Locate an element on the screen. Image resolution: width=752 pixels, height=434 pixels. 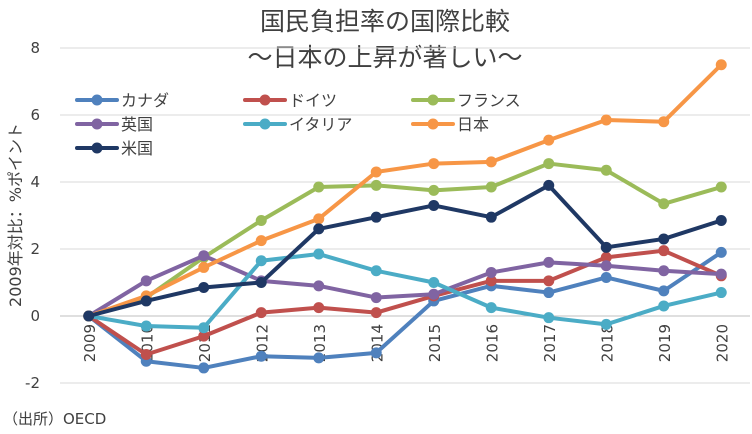
legend-item: ドイツ is located at coordinates (290, 100).